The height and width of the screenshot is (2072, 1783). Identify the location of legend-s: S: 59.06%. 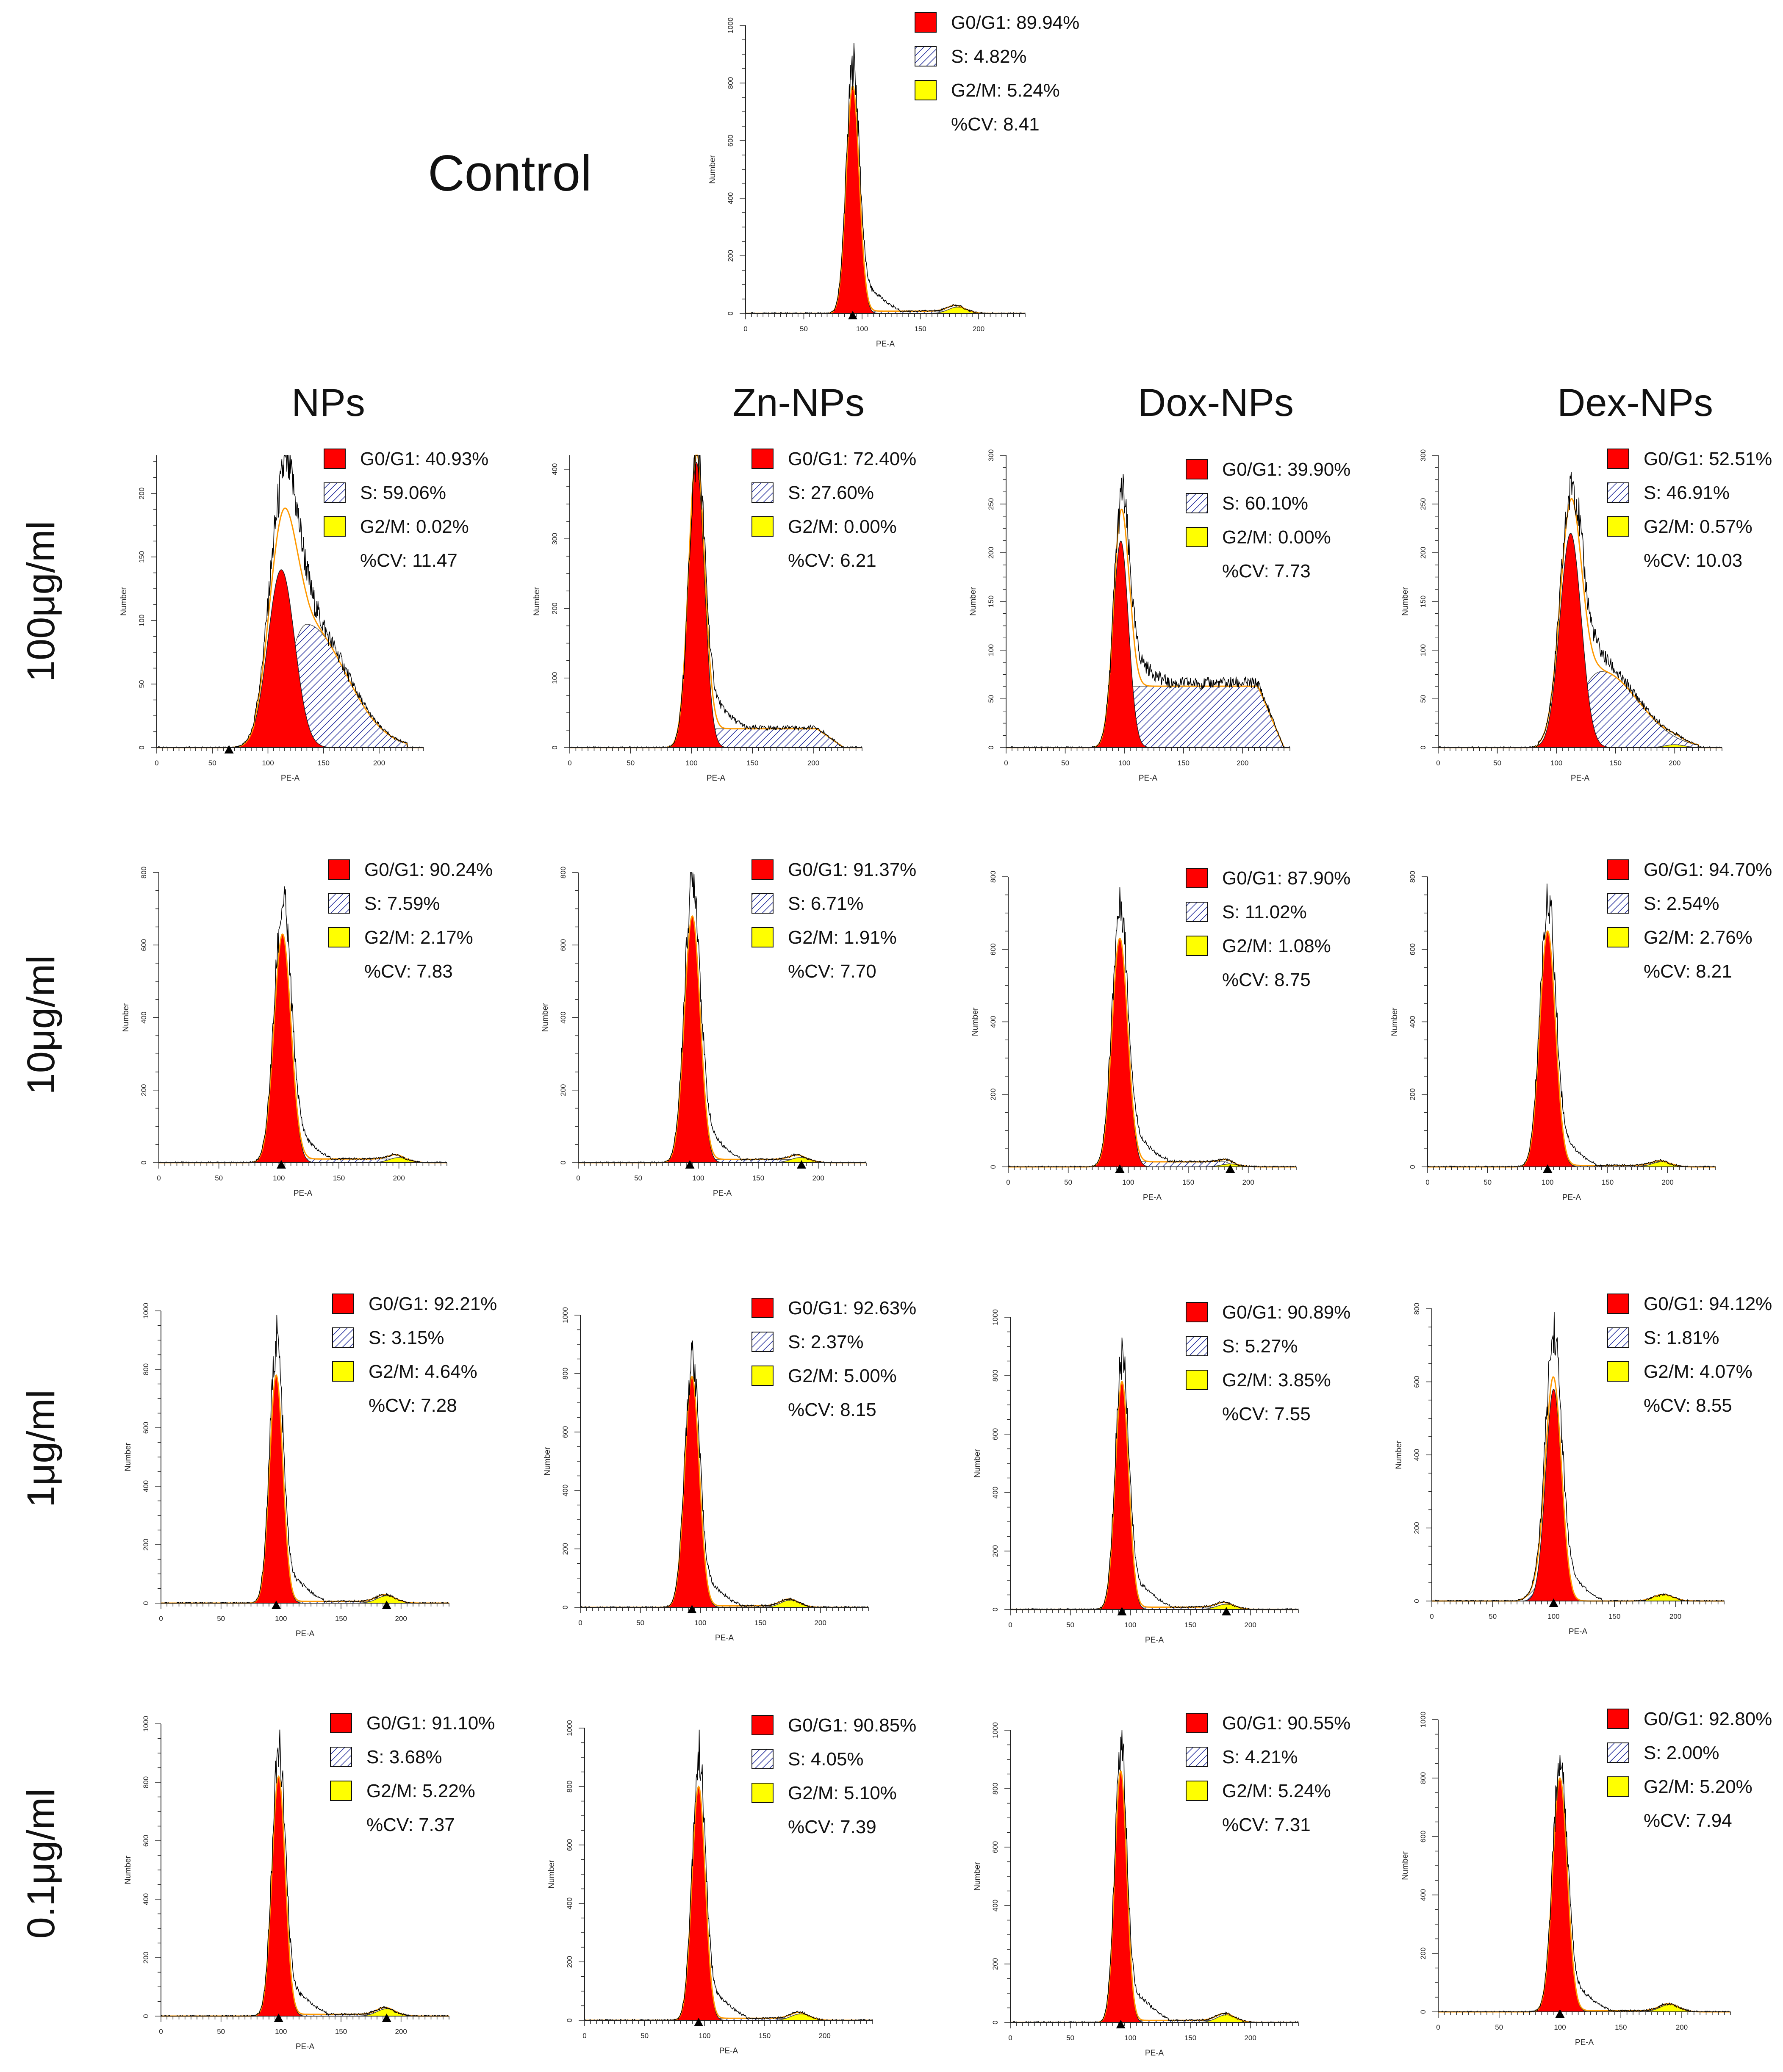
(403, 492).